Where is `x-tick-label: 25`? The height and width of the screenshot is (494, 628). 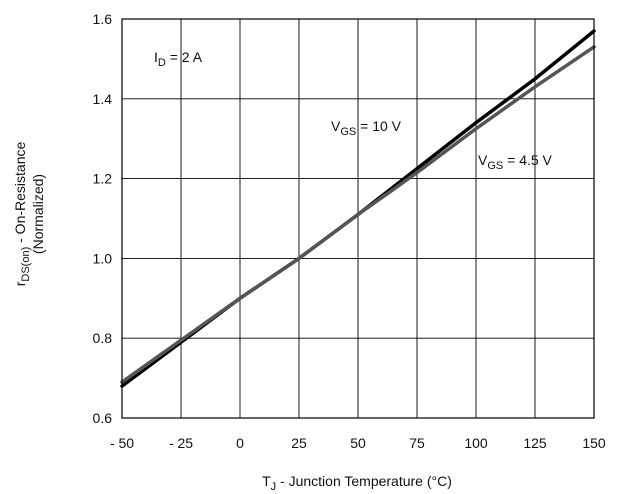
x-tick-label: 25 is located at coordinates (299, 443).